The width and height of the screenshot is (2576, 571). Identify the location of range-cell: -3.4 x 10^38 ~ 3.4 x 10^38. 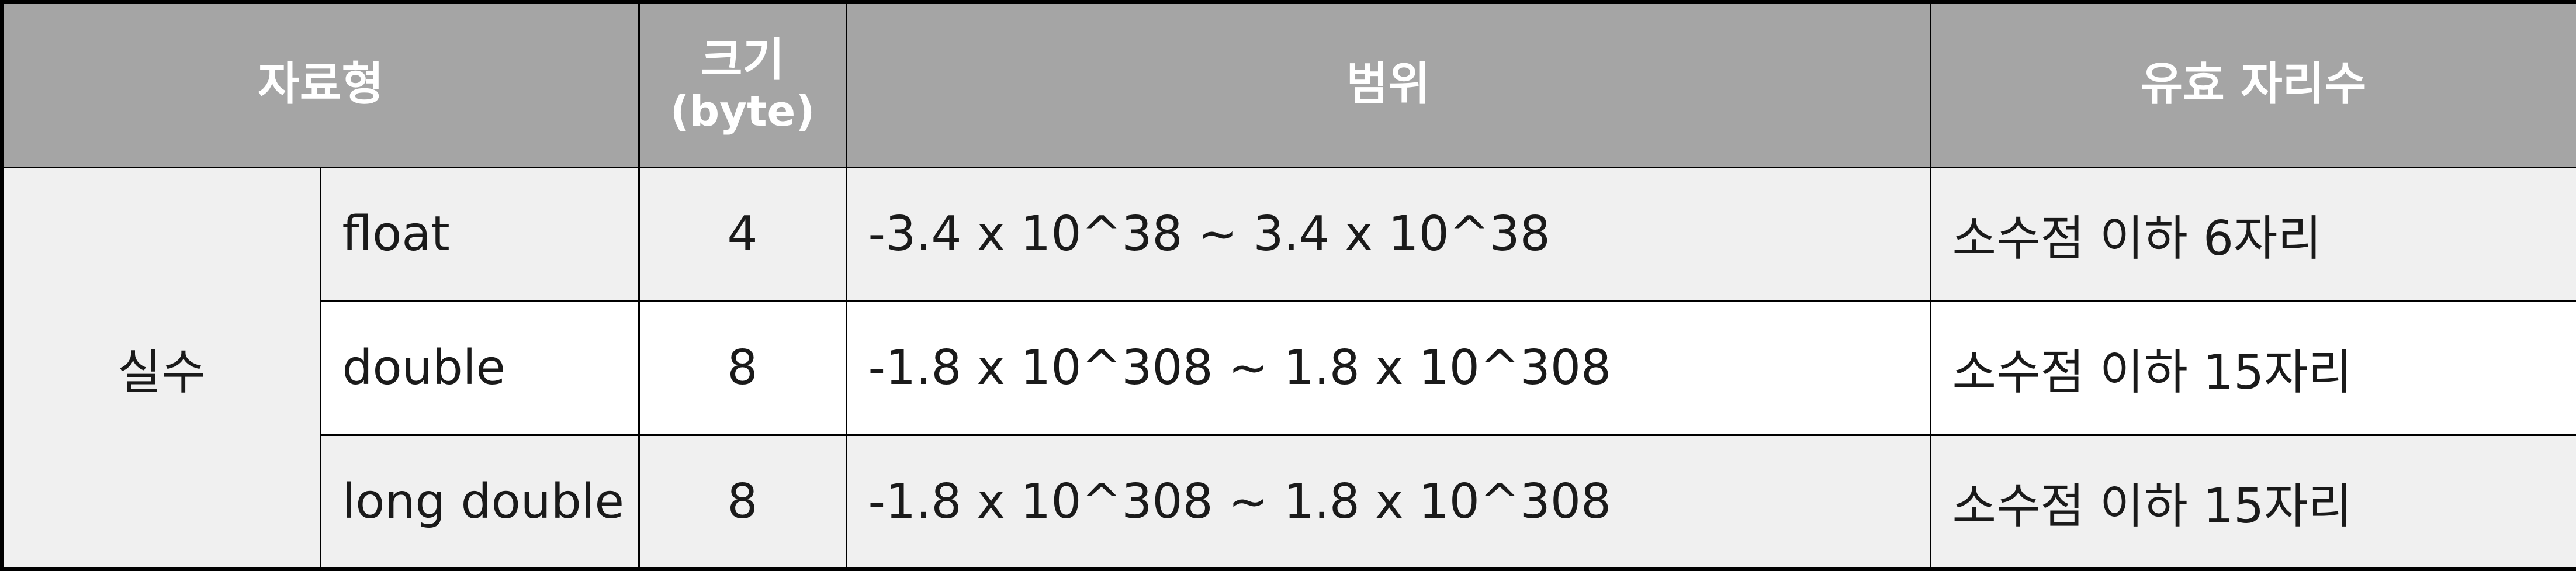
(1388, 234).